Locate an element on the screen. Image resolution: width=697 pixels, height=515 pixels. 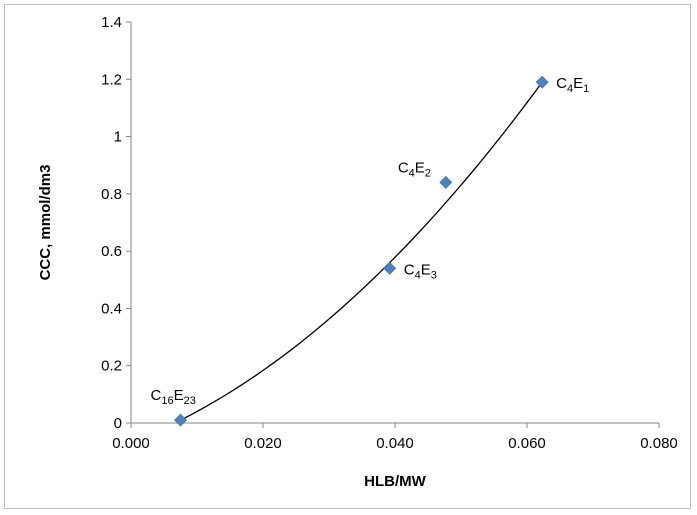
y-tick-label: 1.2 is located at coordinates (111, 79).